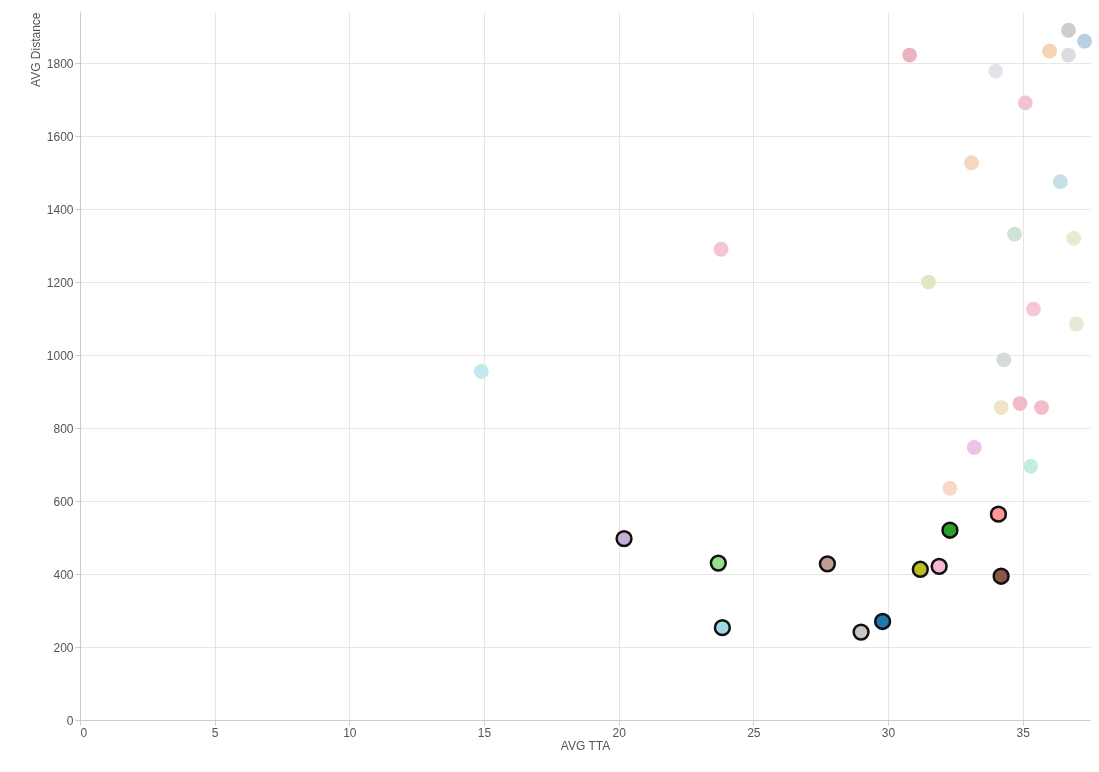  I want to click on y-tick-label: 800, so click(63, 428).